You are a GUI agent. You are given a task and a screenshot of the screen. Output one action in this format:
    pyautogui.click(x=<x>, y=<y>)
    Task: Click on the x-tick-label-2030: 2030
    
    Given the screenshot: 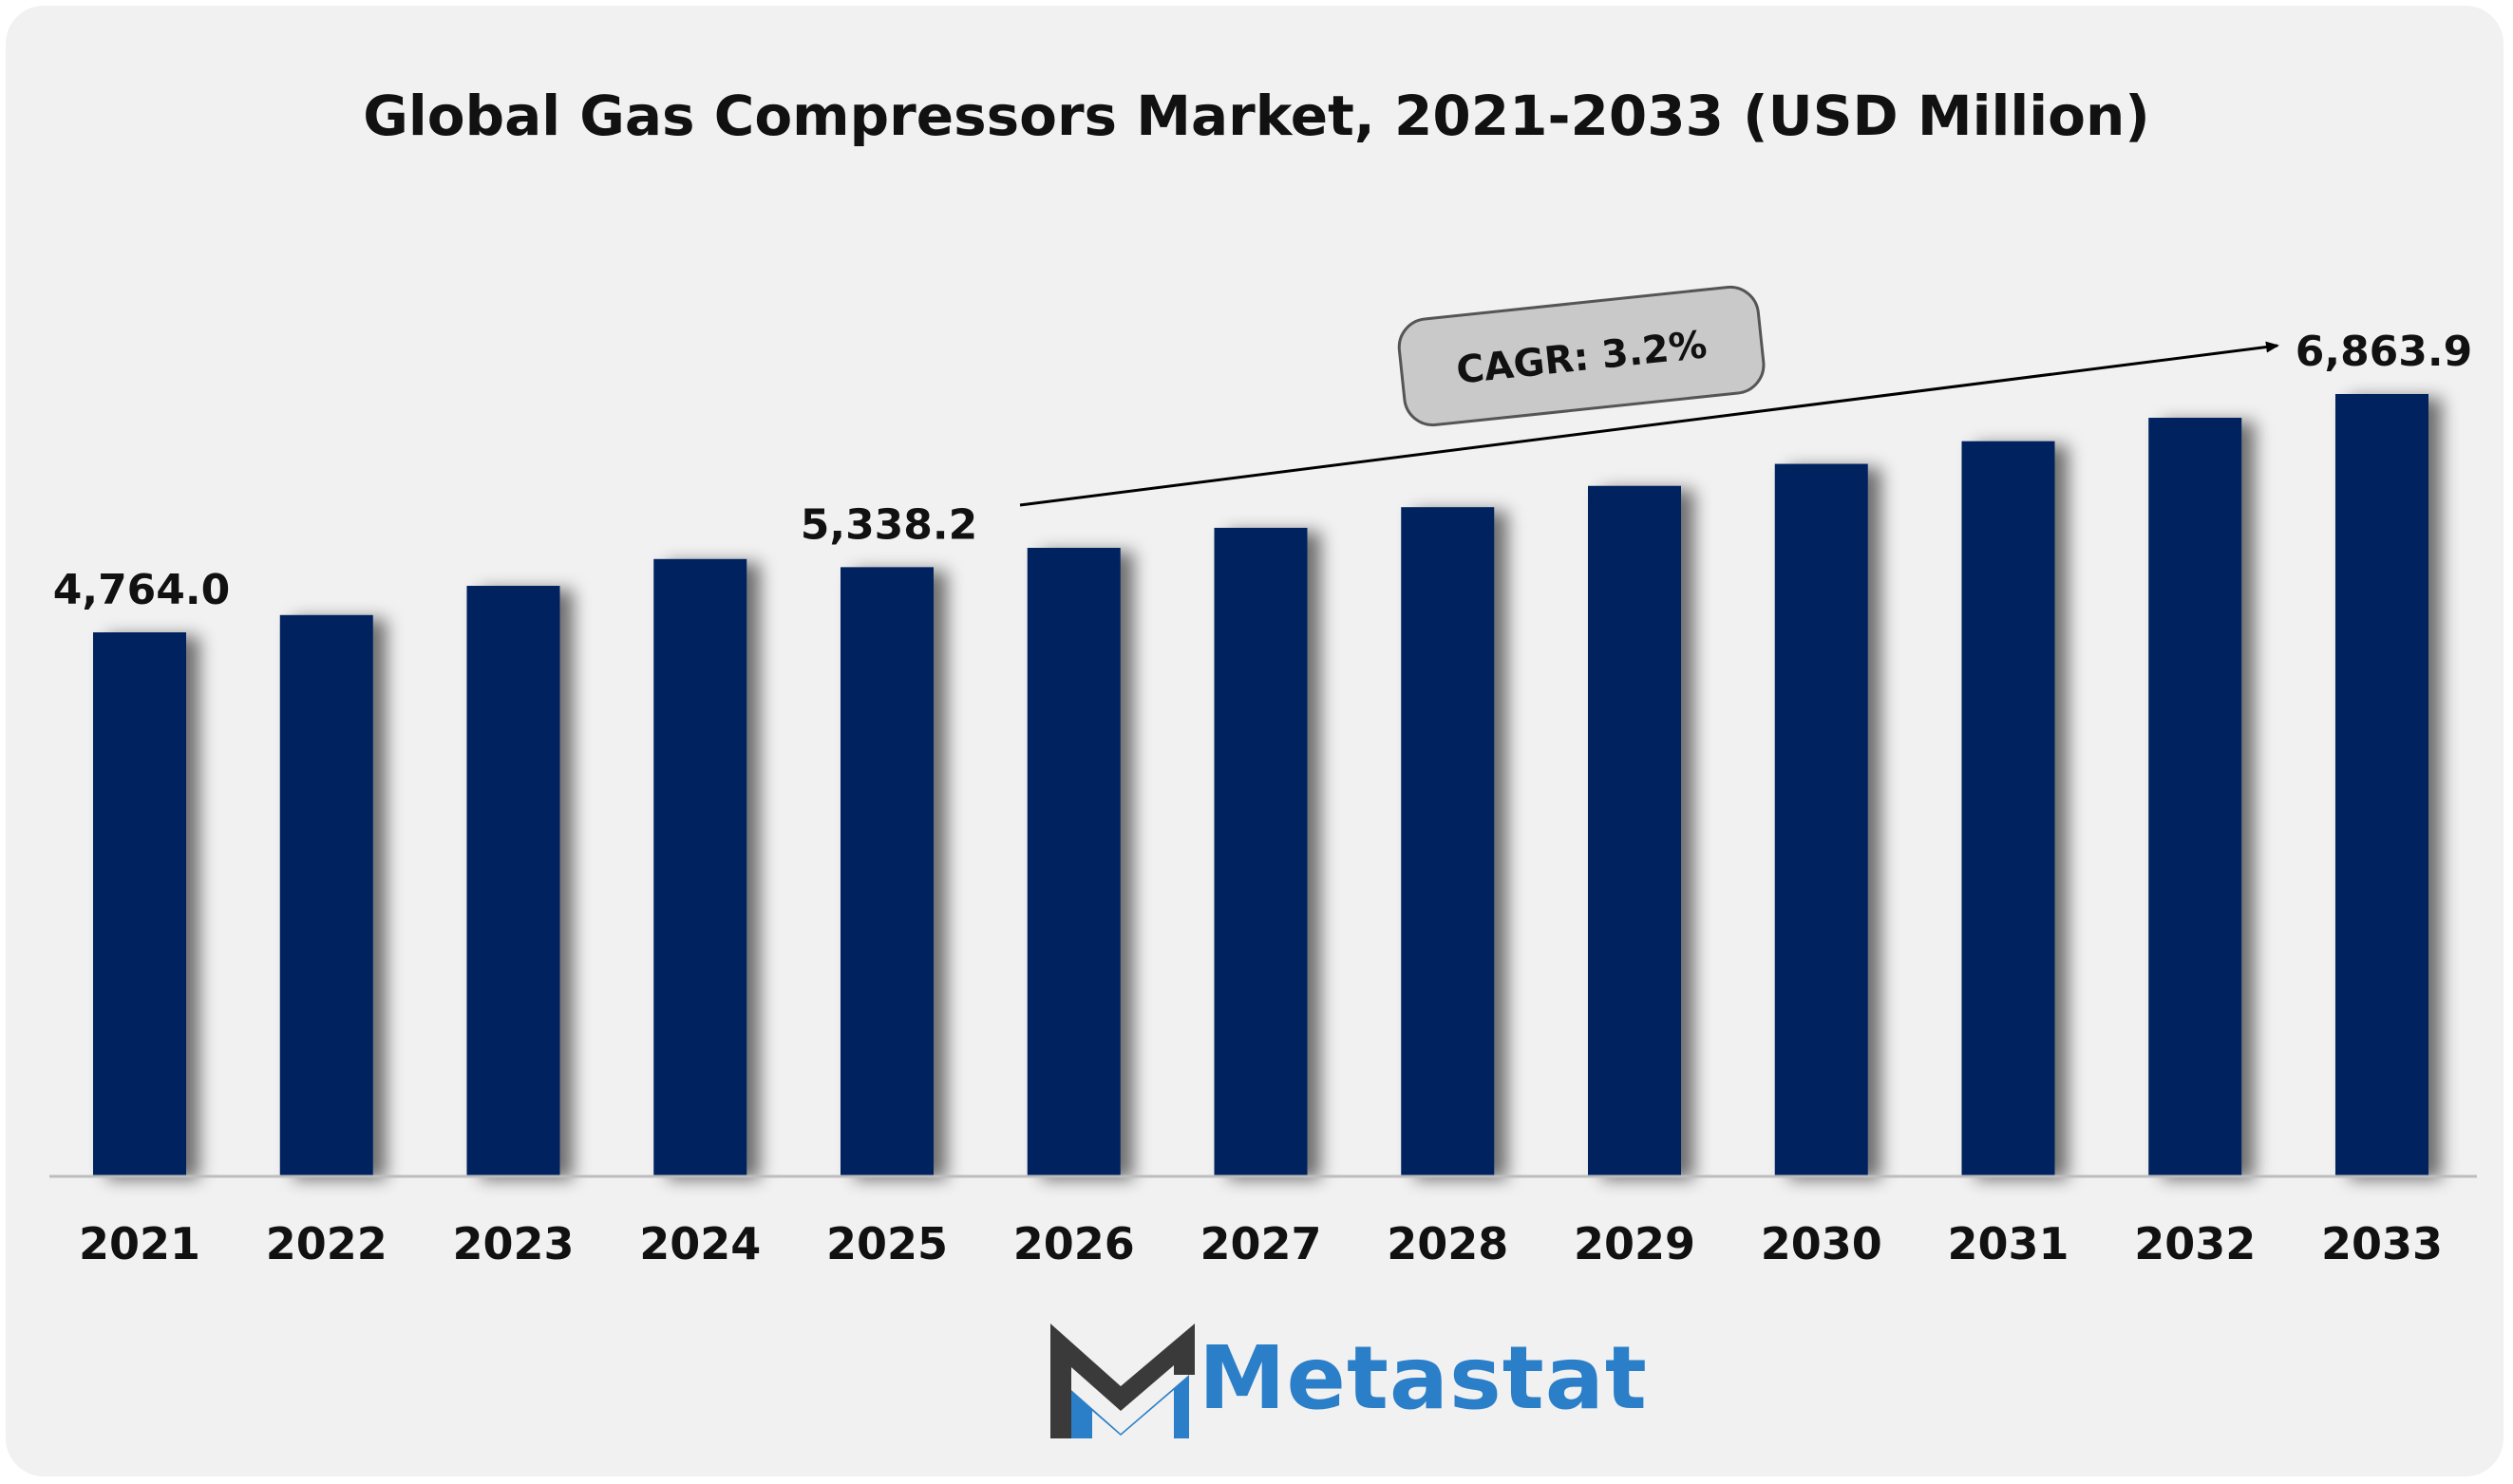 What is the action you would take?
    pyautogui.click(x=1822, y=1243)
    